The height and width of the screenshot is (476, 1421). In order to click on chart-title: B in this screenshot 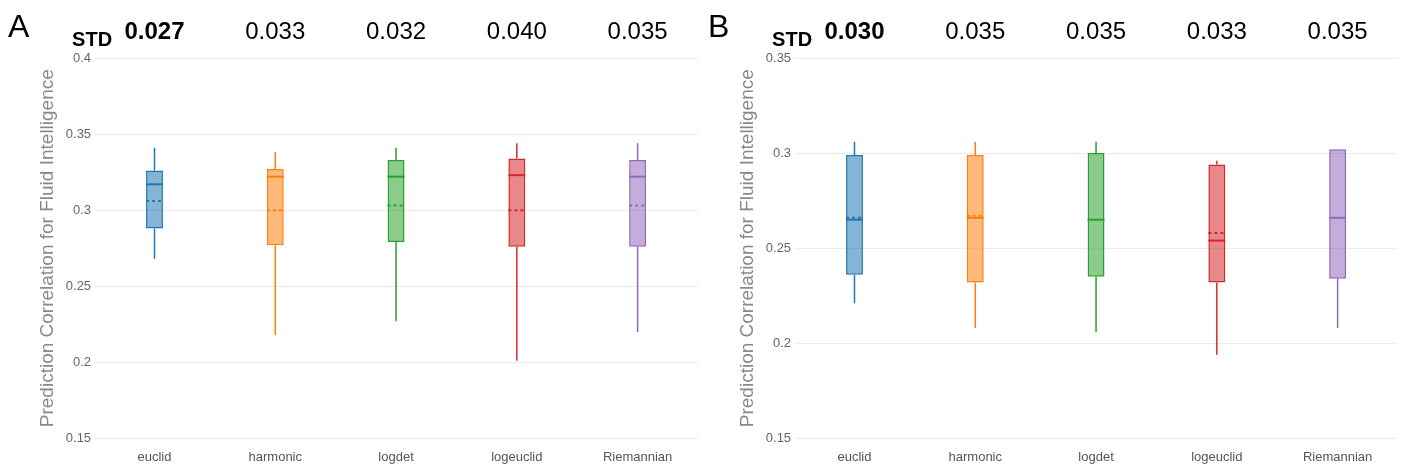, I will do `click(719, 26)`.